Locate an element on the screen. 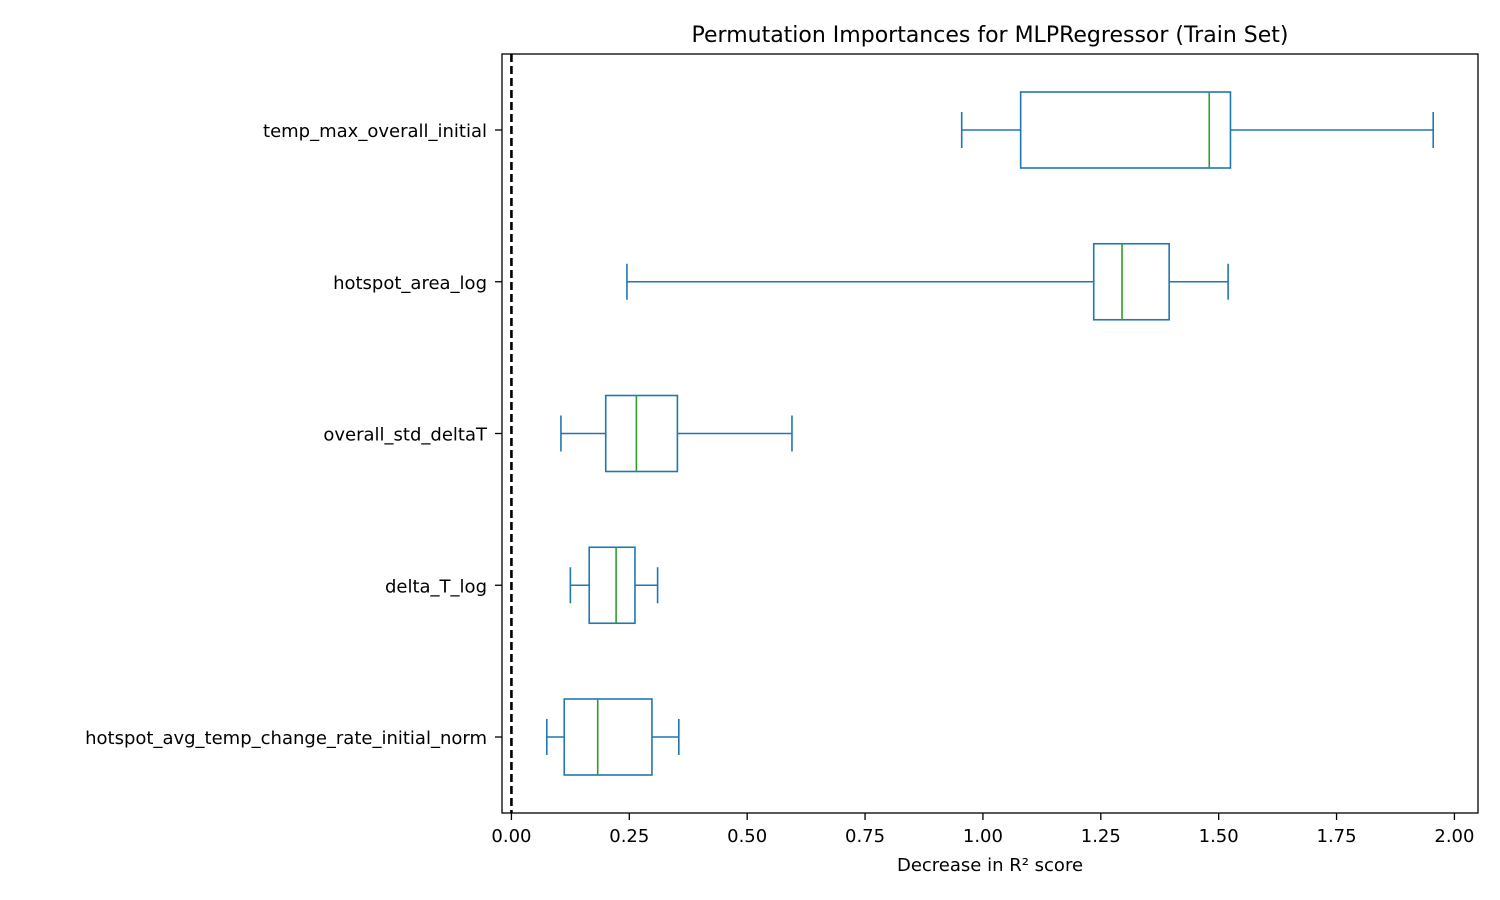  x-tick-label: 0.75 is located at coordinates (865, 836).